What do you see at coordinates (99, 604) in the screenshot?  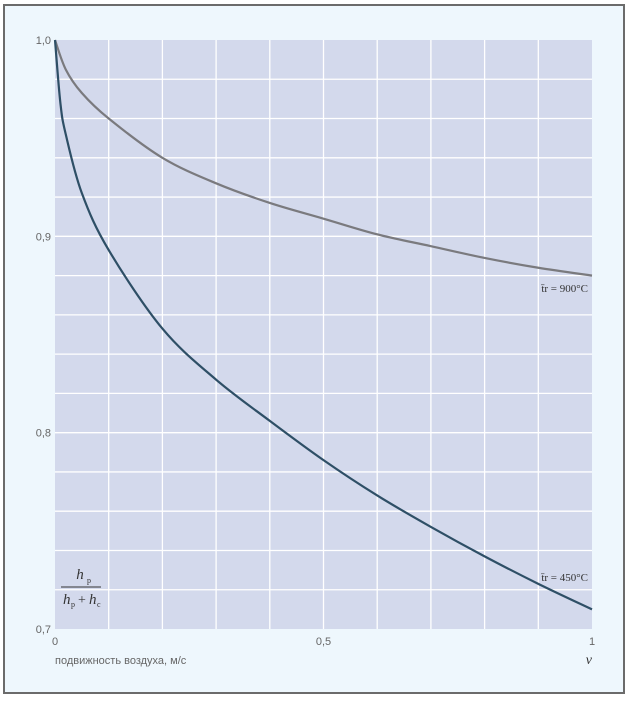 I see `y-axis-label-denominator-b-sub: с` at bounding box center [99, 604].